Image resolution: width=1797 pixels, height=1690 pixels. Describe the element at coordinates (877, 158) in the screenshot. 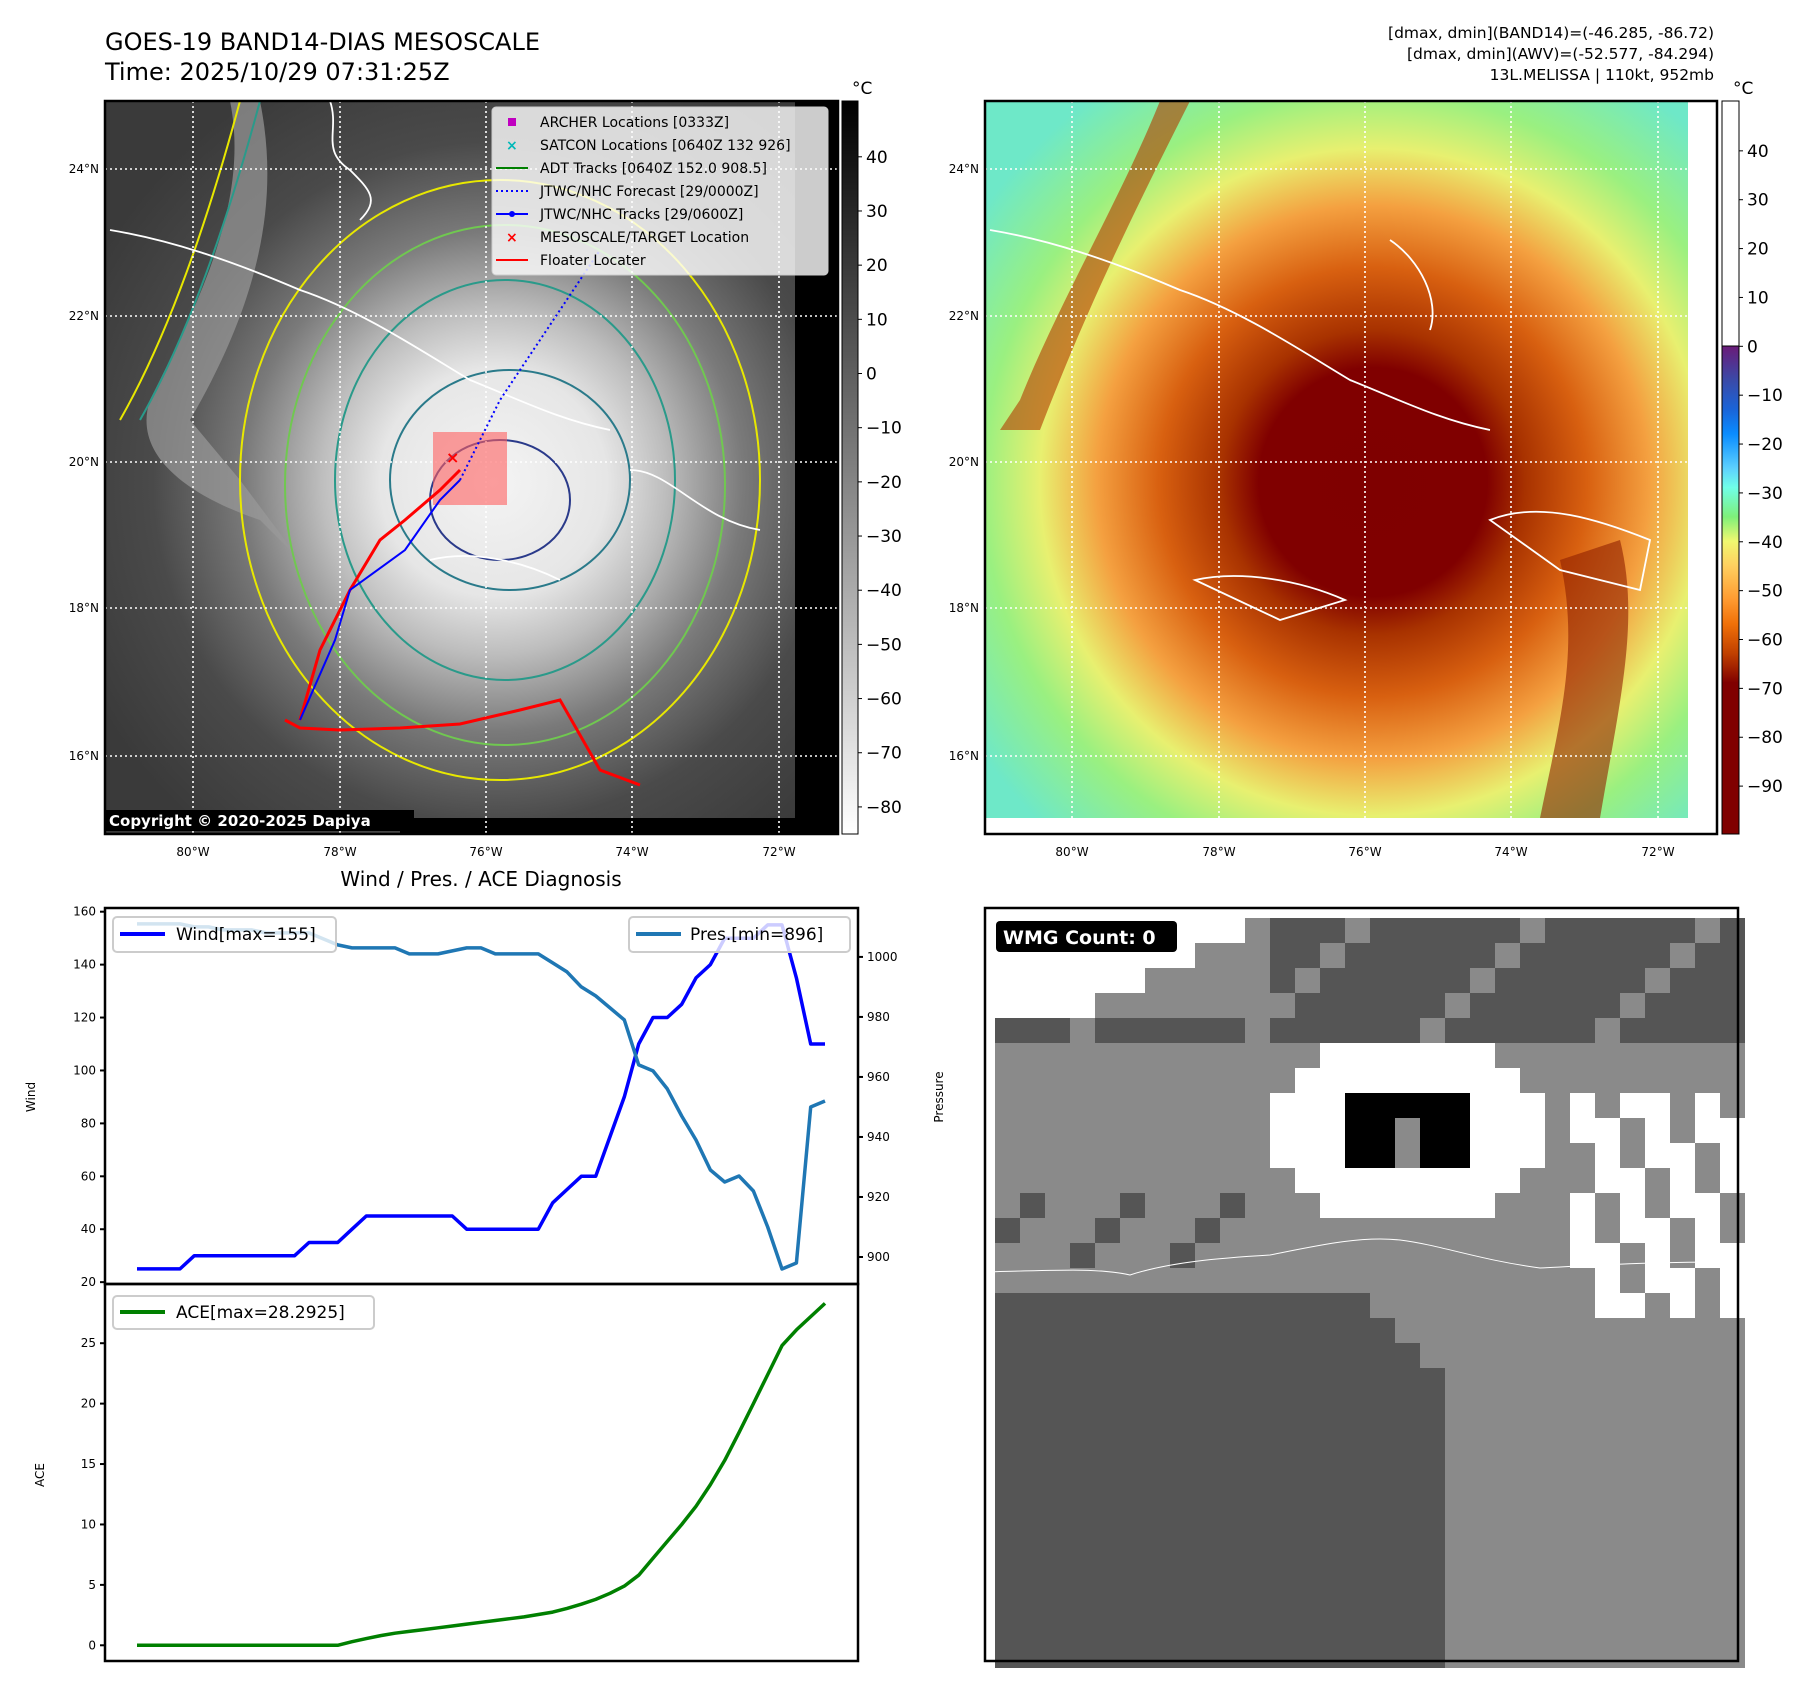

I see `colorbar-left-tick-label: 40` at that location.